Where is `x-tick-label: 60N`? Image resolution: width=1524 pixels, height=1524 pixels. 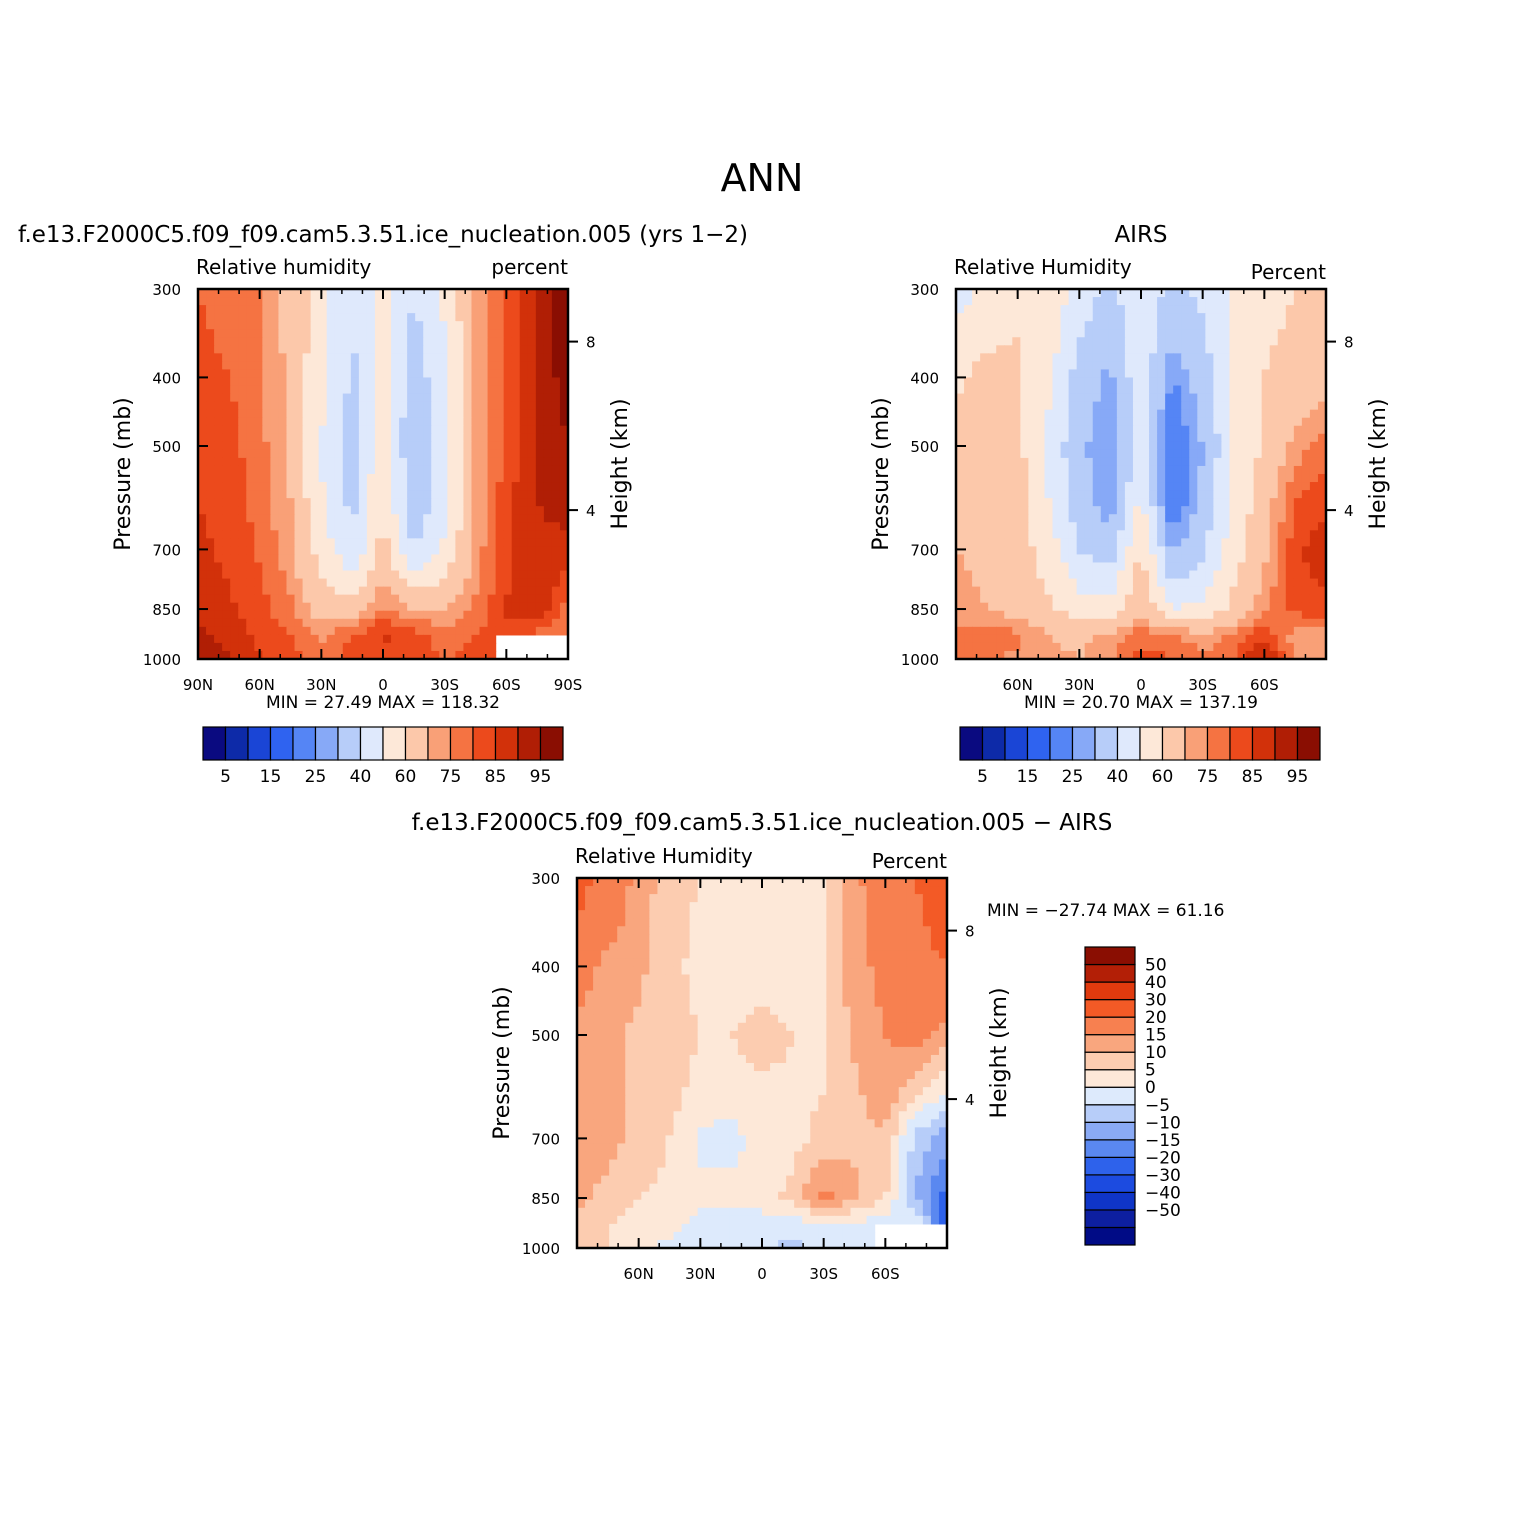 x-tick-label: 60N is located at coordinates (260, 685).